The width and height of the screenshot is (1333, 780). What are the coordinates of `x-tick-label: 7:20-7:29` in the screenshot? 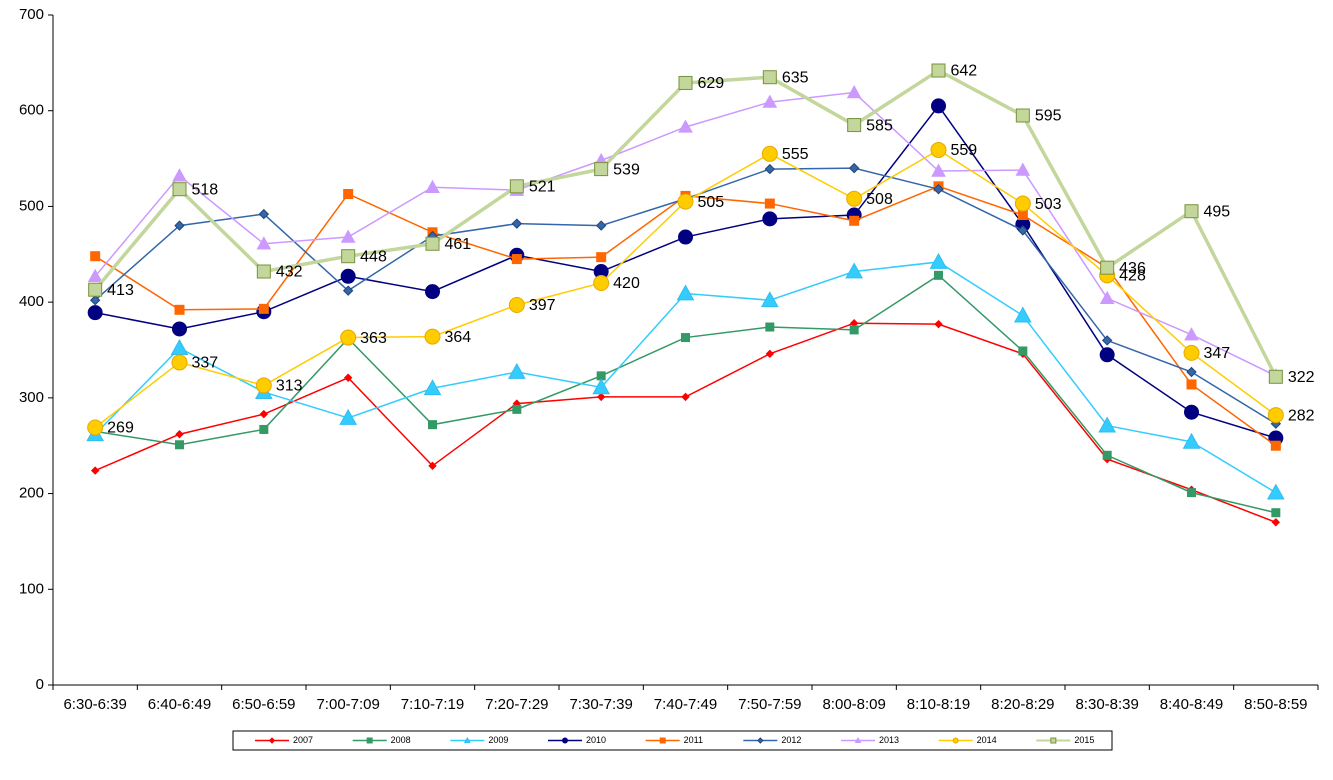 It's located at (516, 704).